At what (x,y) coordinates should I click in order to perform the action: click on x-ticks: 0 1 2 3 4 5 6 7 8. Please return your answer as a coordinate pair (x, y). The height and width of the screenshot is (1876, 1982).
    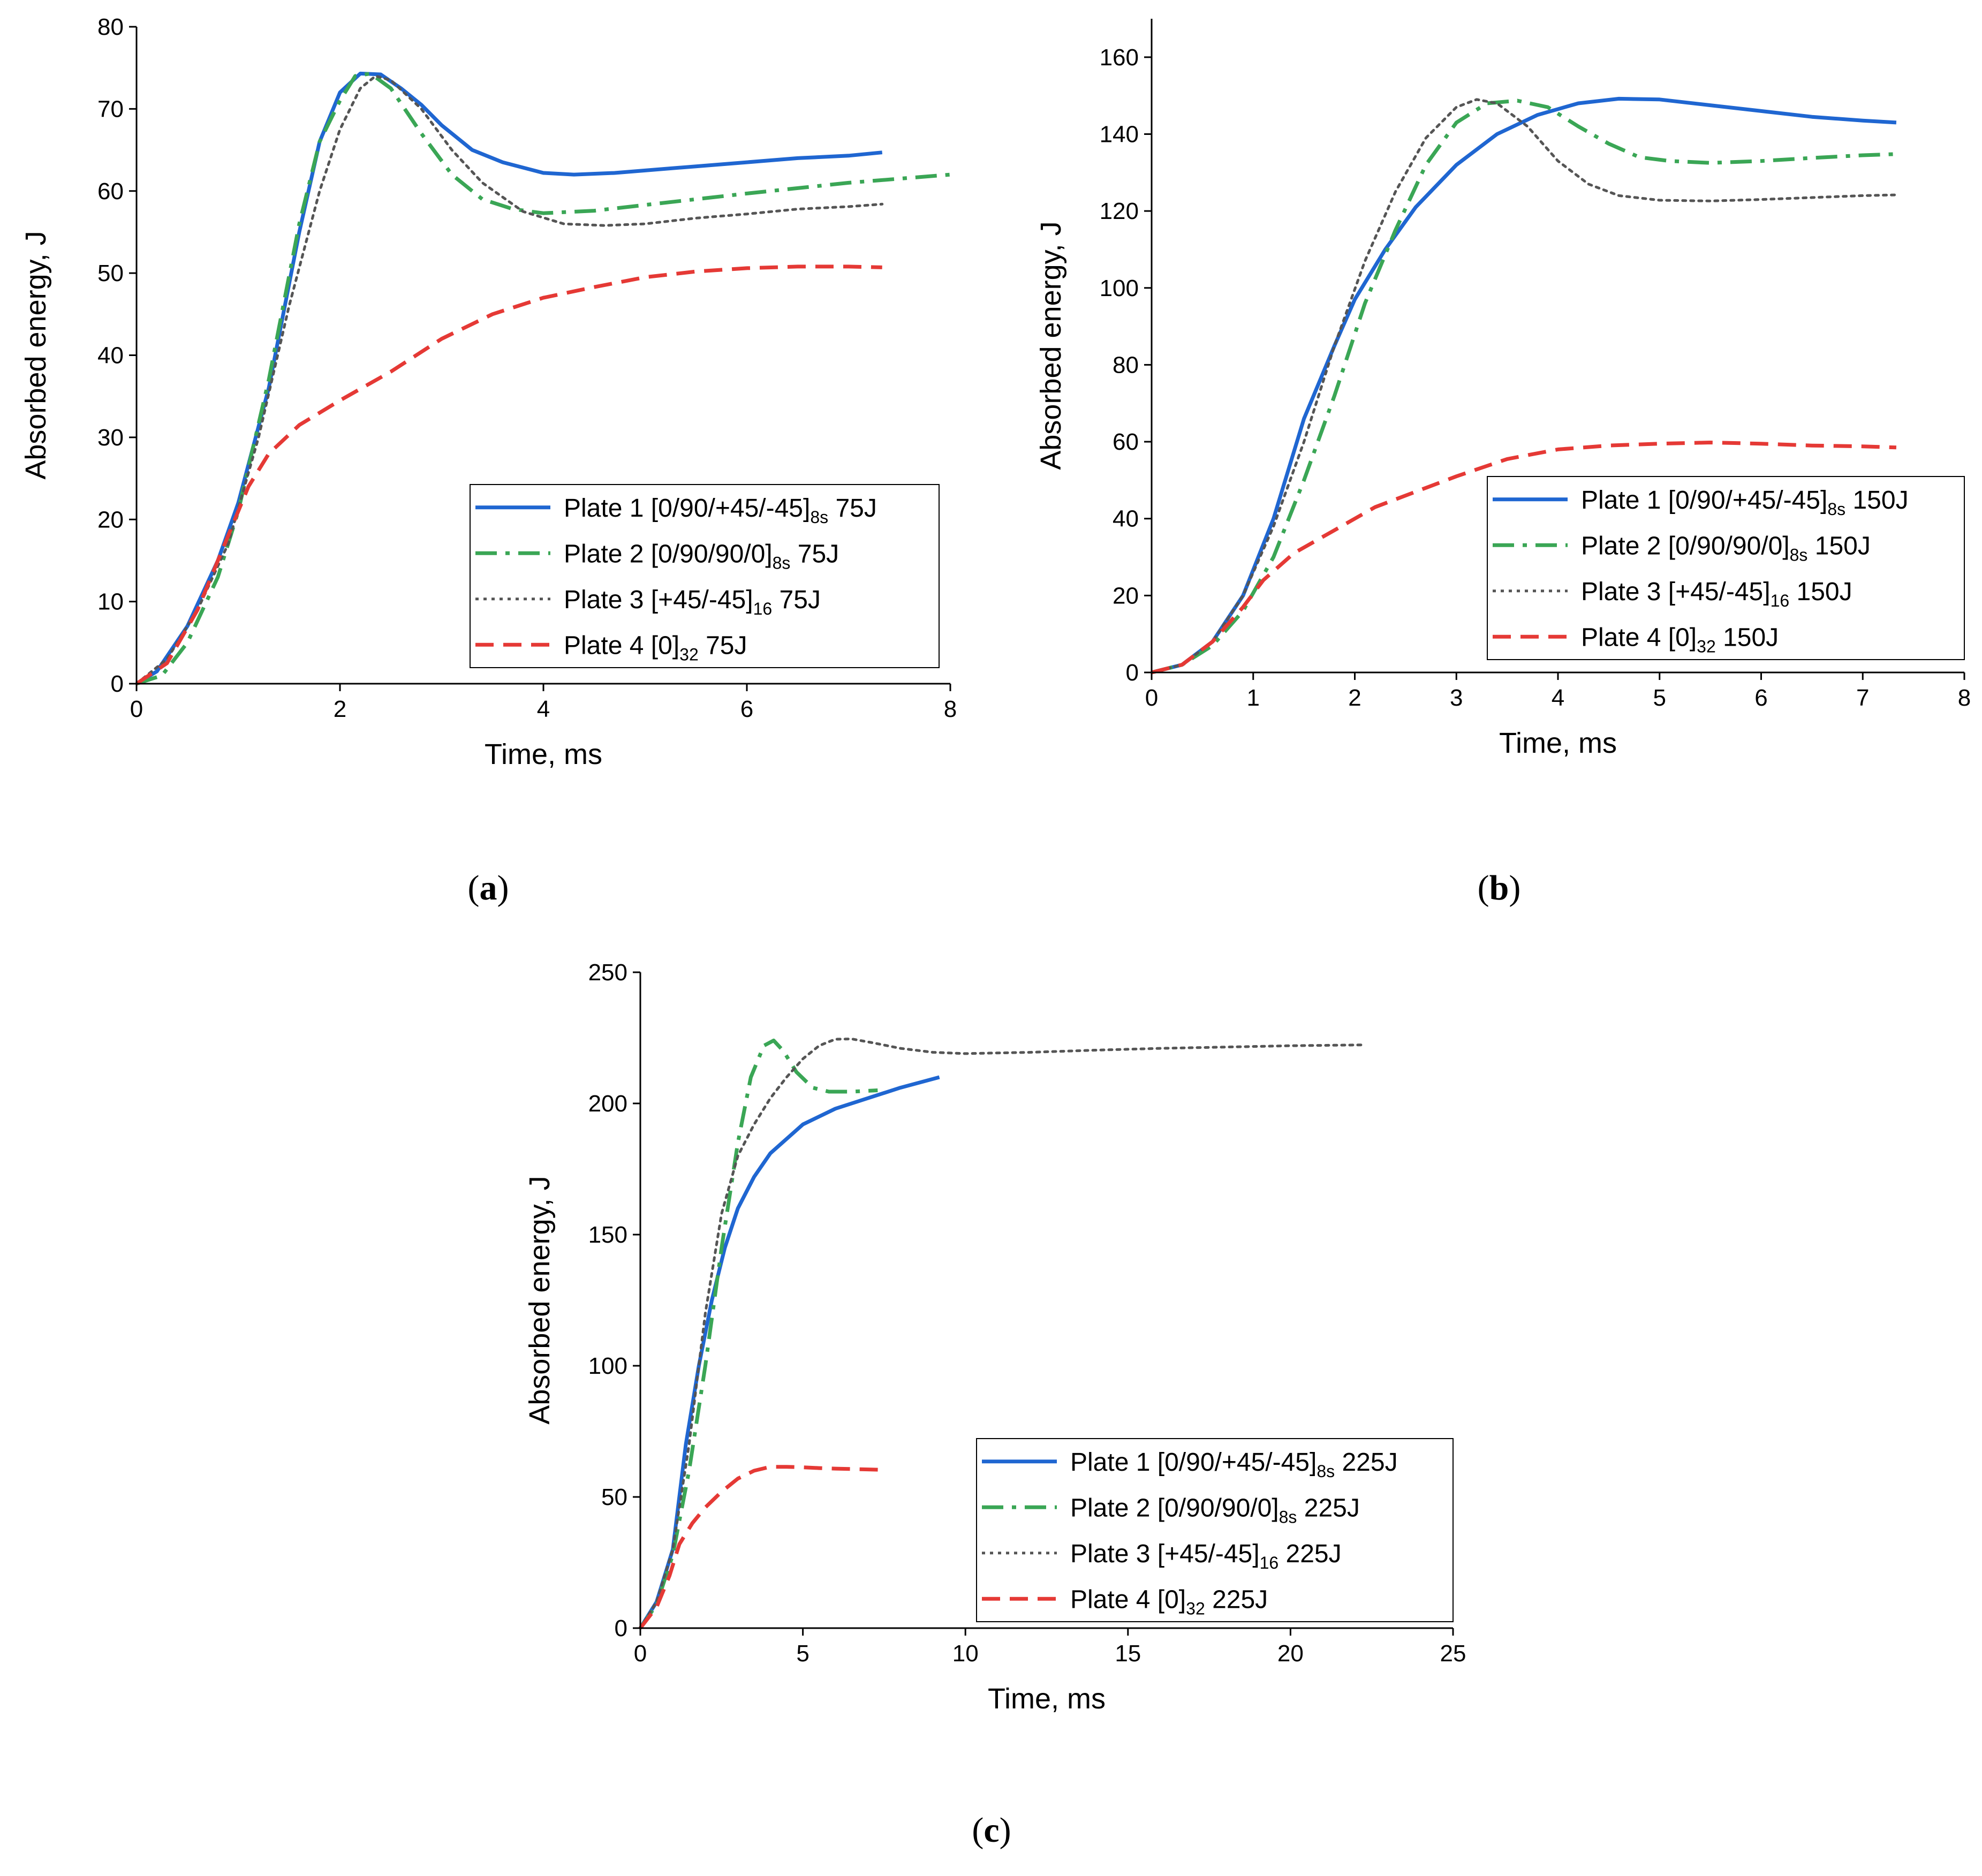
    Looking at the image, I should click on (1558, 691).